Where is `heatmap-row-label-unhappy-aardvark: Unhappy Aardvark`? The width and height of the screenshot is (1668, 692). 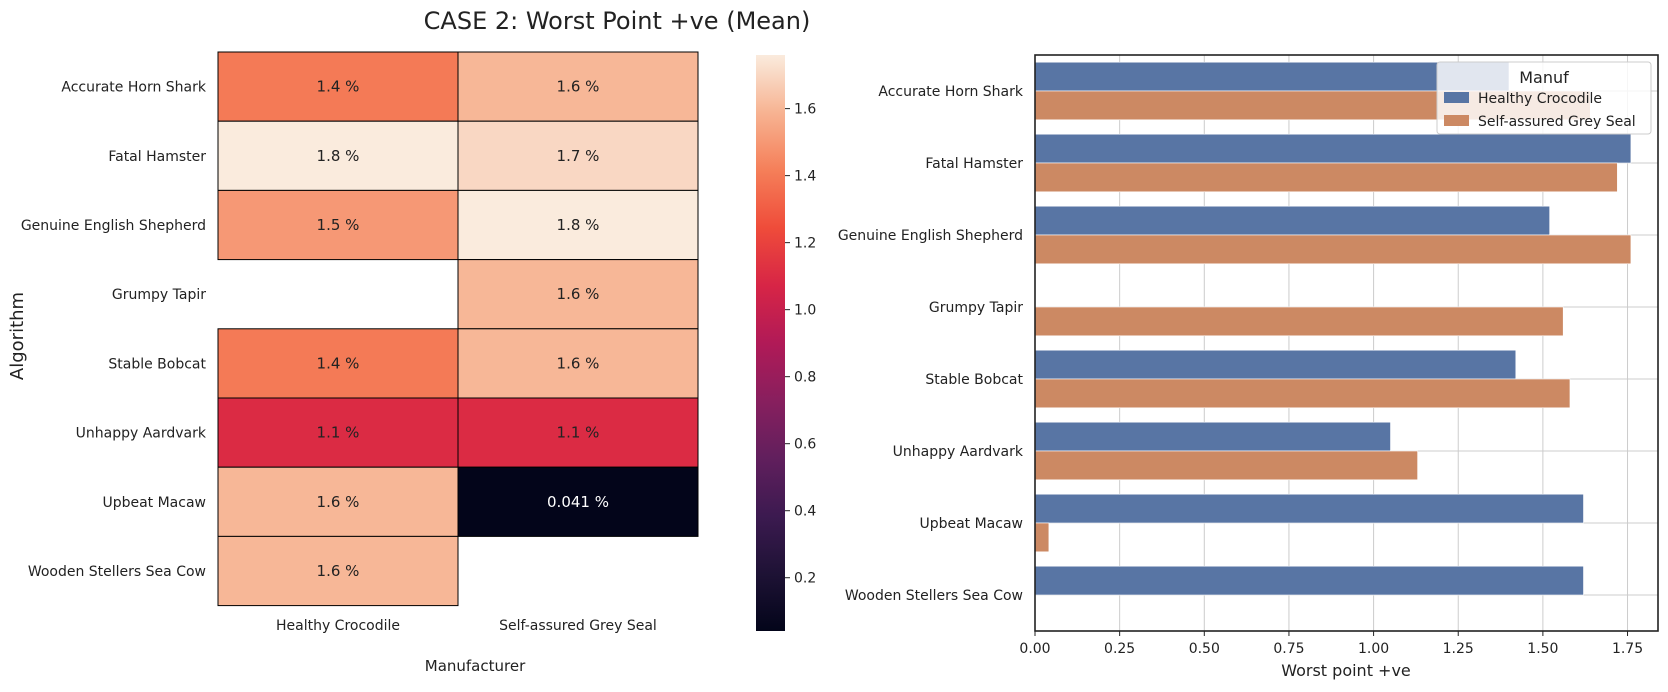
heatmap-row-label-unhappy-aardvark: Unhappy Aardvark is located at coordinates (141, 434).